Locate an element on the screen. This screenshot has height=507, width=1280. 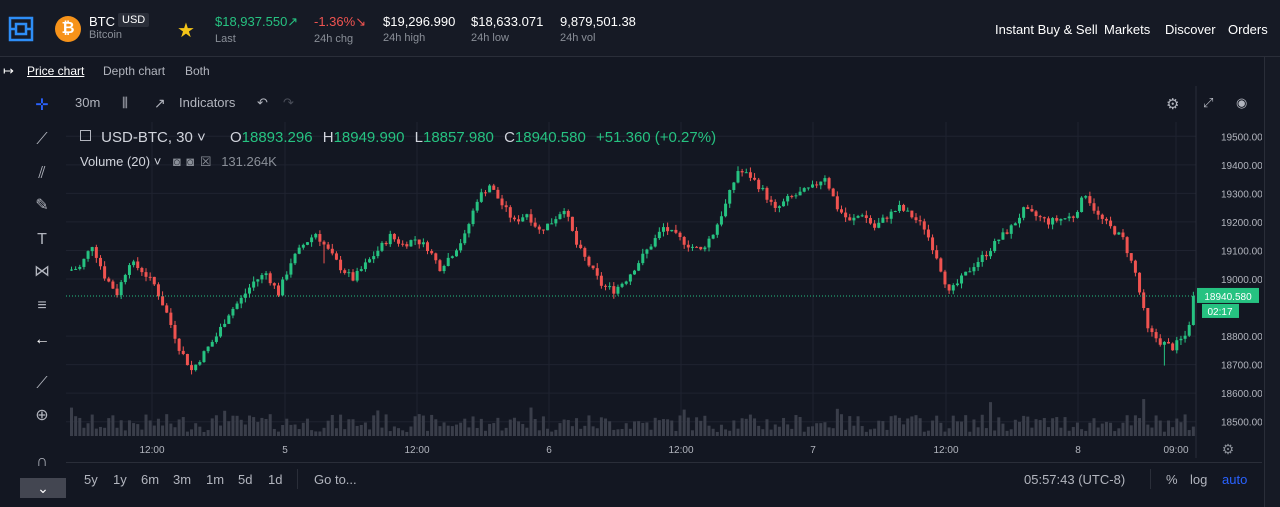
range-5y: 5y is located at coordinates (91, 479).